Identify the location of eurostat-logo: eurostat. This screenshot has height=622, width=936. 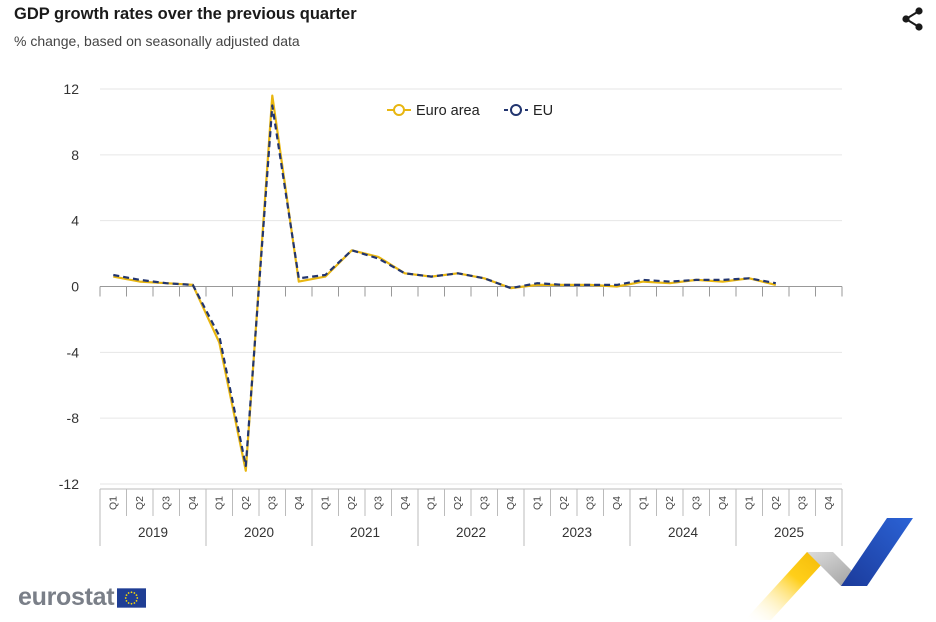
(82, 597).